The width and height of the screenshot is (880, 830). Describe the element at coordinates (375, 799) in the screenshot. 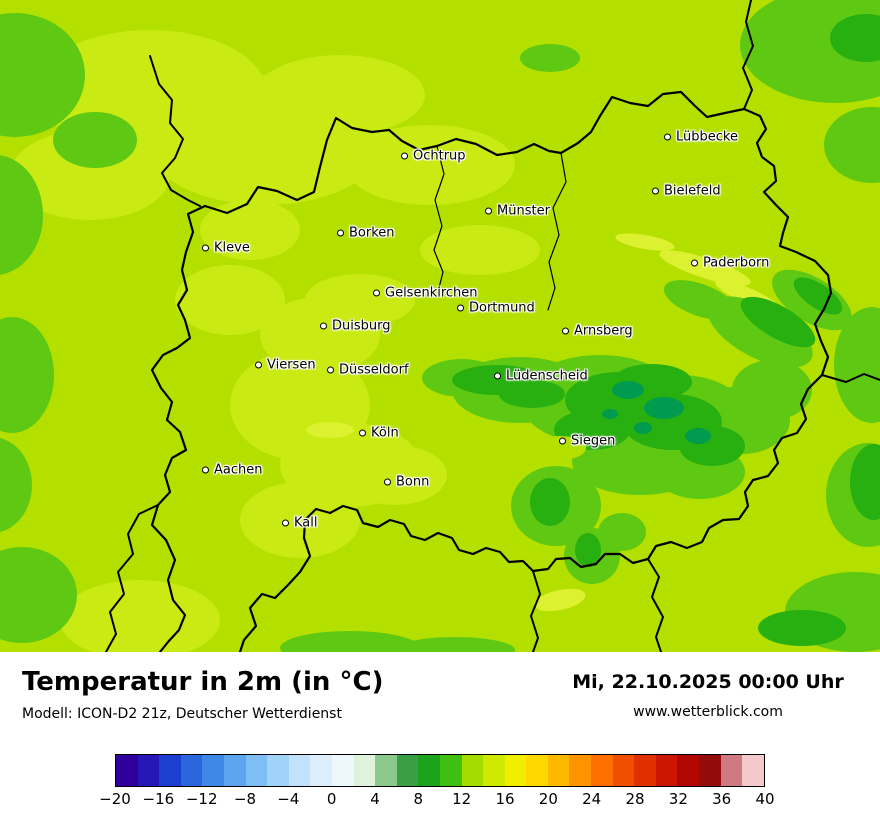

I see `scale-tick-label: 4` at that location.